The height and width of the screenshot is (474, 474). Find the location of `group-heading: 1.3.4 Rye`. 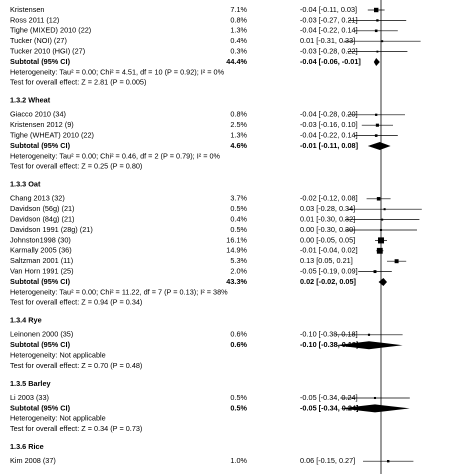

group-heading: 1.3.4 Rye is located at coordinates (26, 320).